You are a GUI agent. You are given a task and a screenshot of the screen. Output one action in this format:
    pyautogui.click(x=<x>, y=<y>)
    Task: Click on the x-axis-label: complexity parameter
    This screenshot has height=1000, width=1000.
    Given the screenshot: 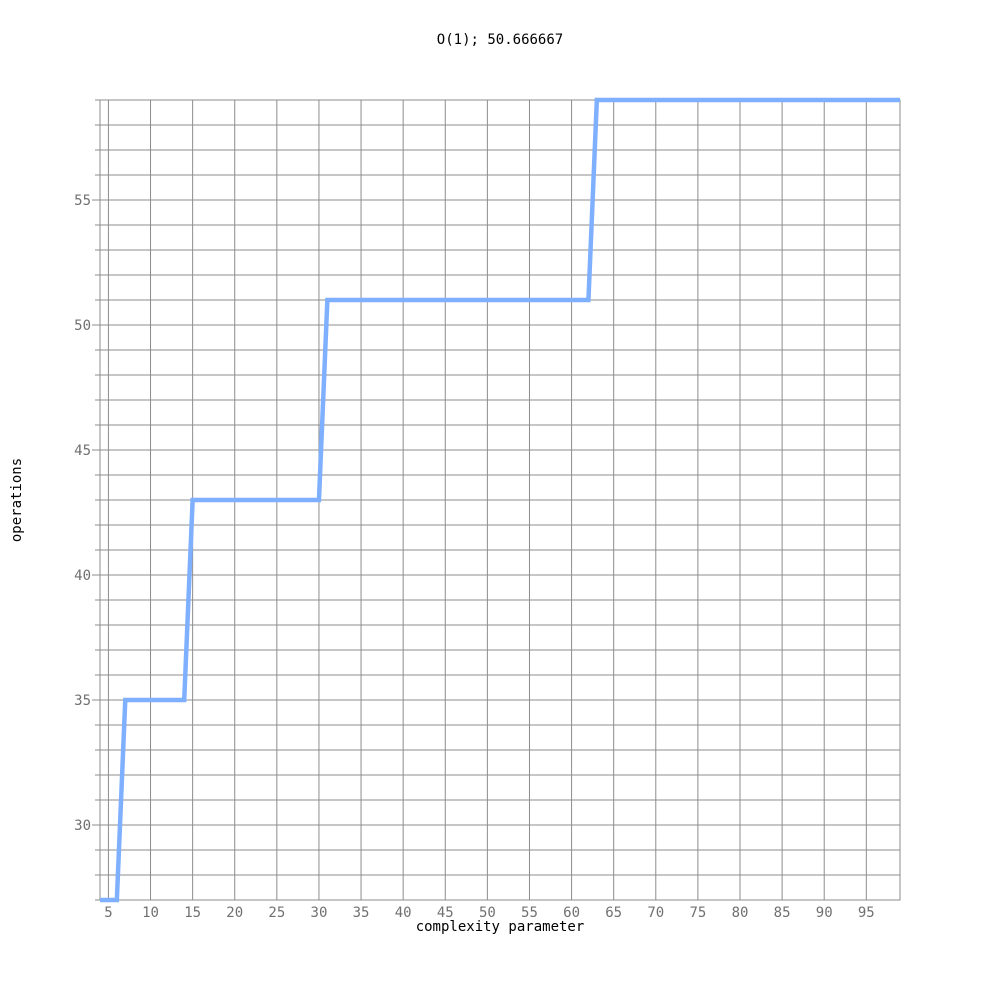 What is the action you would take?
    pyautogui.click(x=500, y=927)
    